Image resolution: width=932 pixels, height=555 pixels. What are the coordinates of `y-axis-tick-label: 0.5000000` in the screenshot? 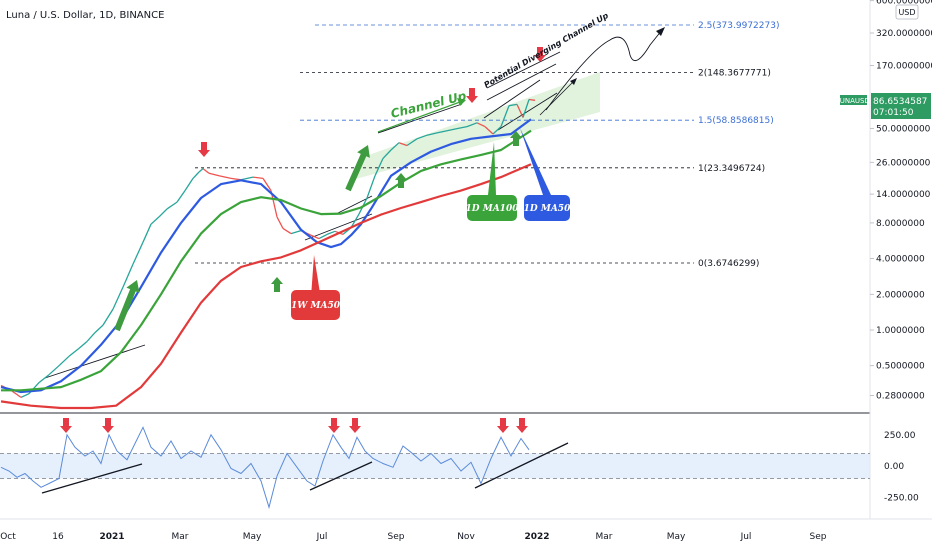 It's located at (900, 367).